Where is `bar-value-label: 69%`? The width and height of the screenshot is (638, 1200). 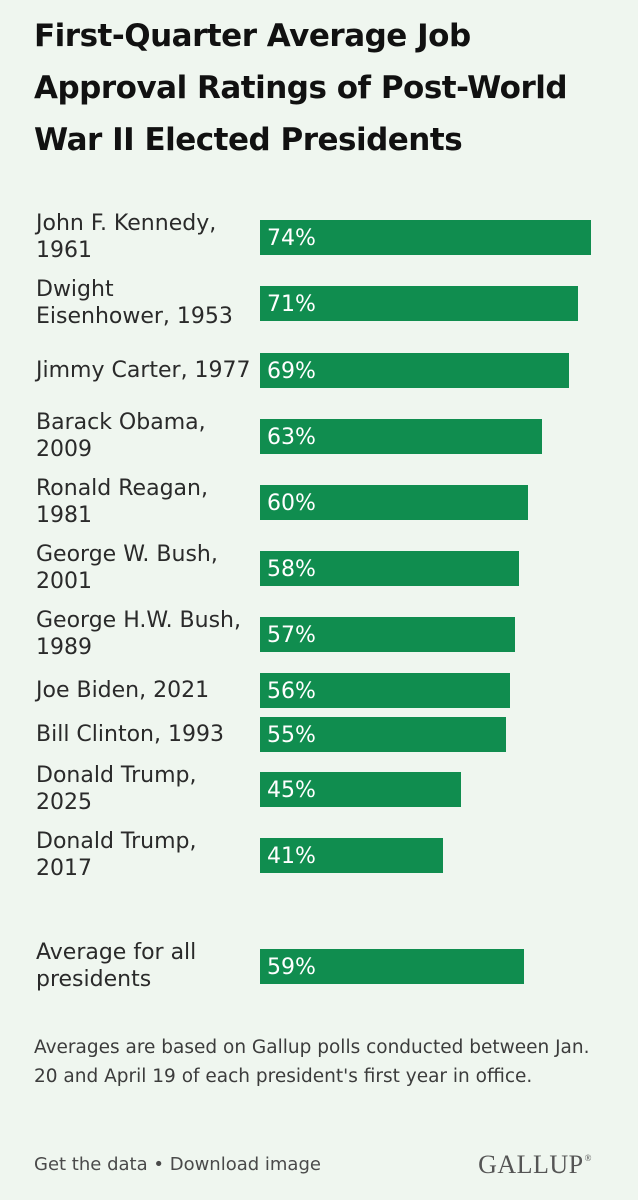
bar-value-label: 69% is located at coordinates (291, 371).